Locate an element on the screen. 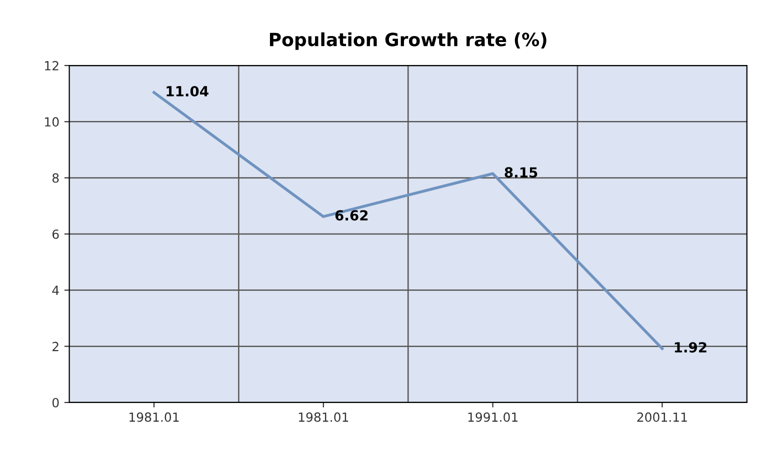  y-tick-label: 12 is located at coordinates (51, 65).